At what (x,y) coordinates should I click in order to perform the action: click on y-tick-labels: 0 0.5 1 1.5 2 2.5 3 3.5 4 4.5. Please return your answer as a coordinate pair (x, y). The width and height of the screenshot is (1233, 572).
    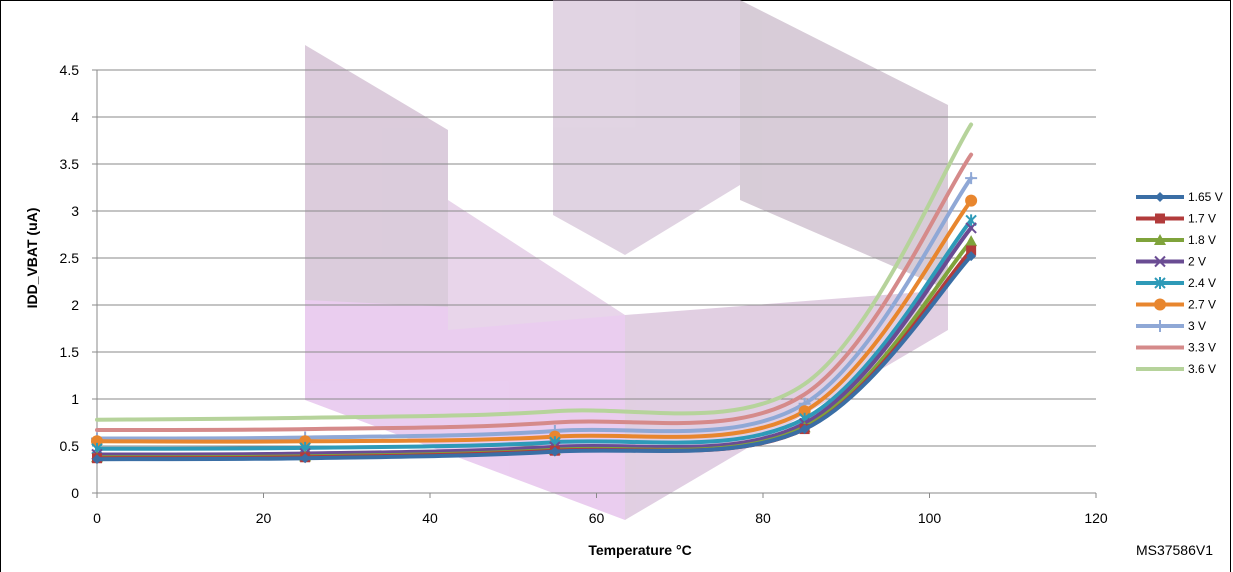
    Looking at the image, I should click on (70, 281).